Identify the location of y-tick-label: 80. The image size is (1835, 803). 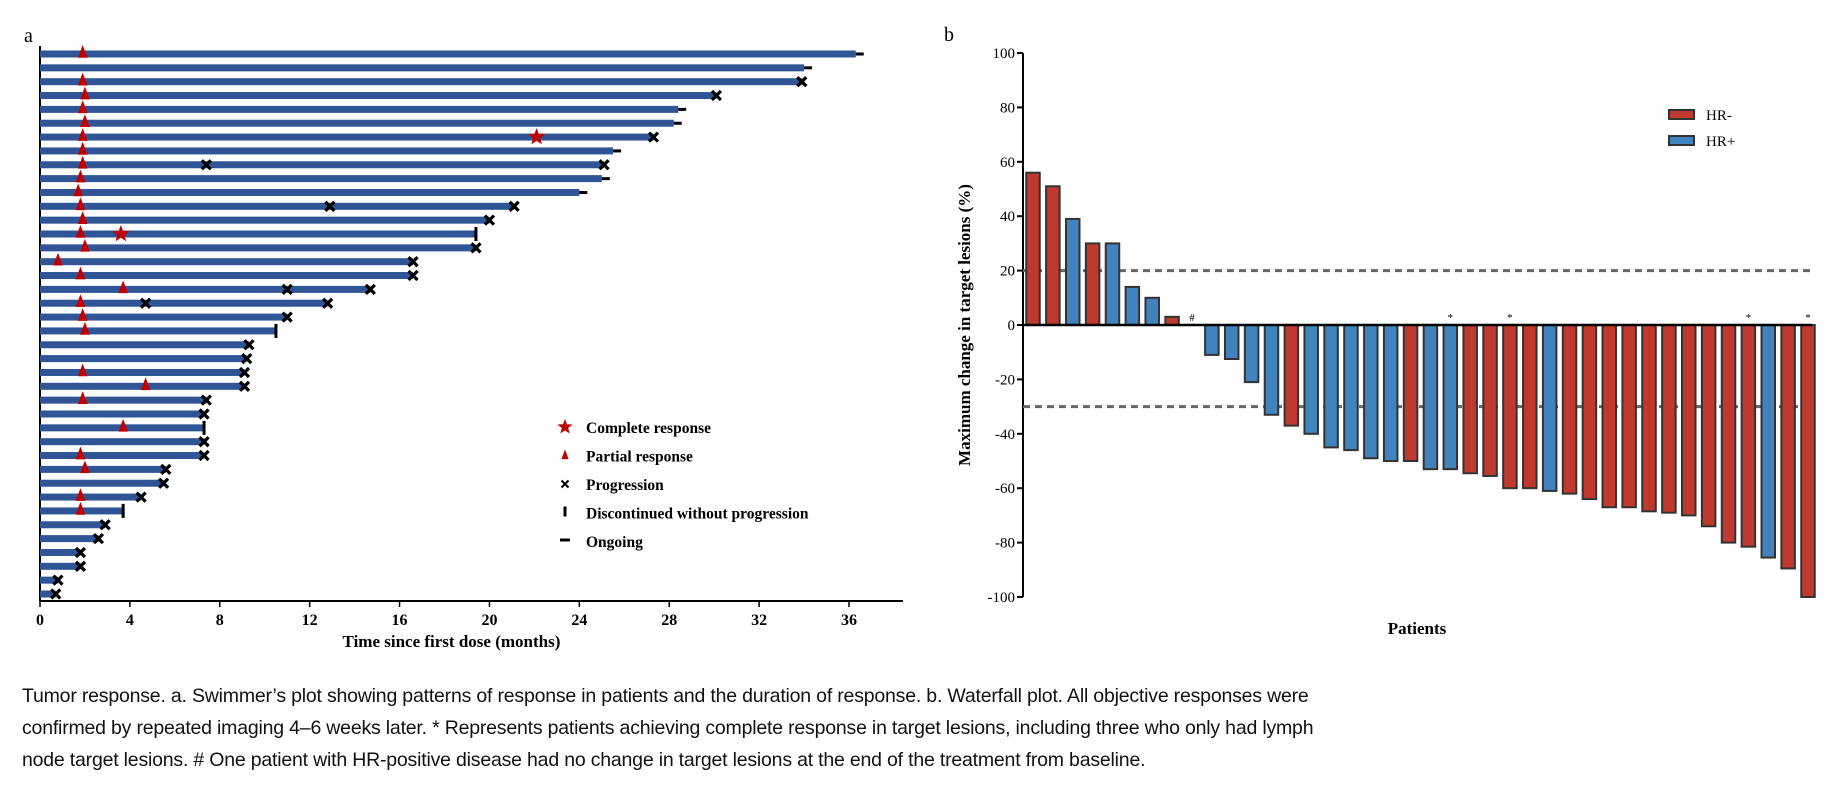
(1007, 108).